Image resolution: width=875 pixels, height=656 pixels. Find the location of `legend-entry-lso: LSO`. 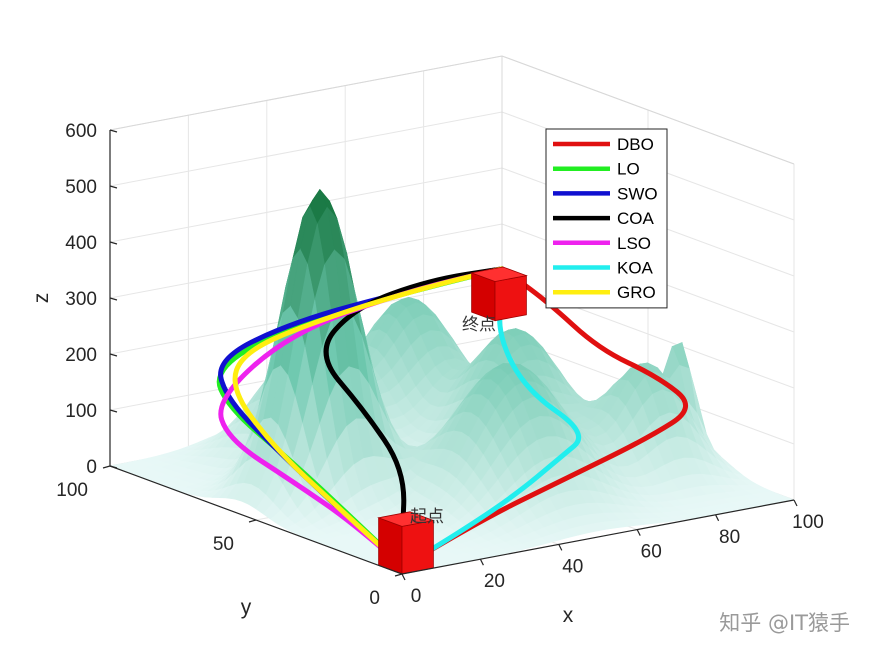

legend-entry-lso: LSO is located at coordinates (634, 243).